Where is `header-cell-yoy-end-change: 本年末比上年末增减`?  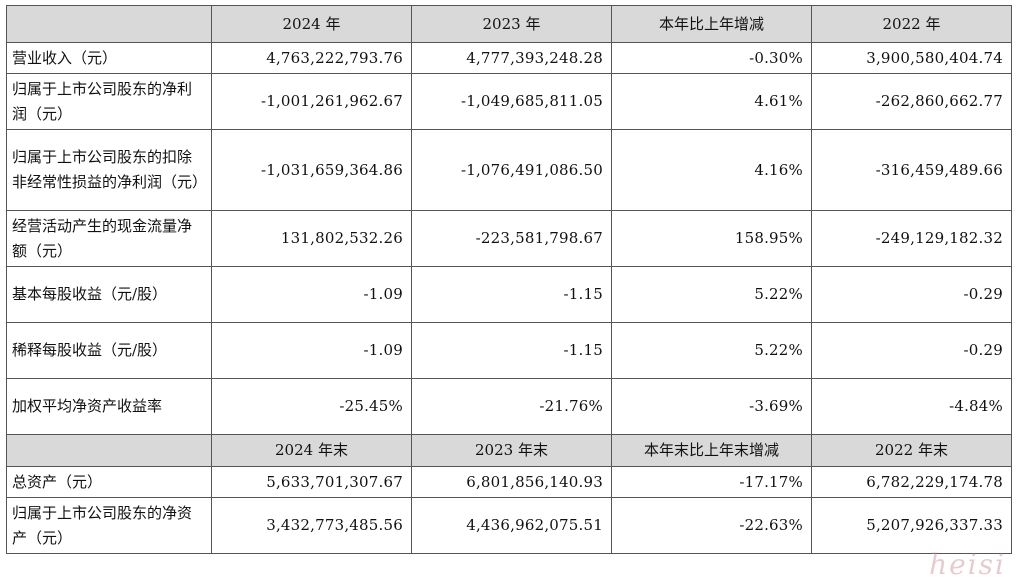
header-cell-yoy-end-change: 本年末比上年末增减 is located at coordinates (711, 450).